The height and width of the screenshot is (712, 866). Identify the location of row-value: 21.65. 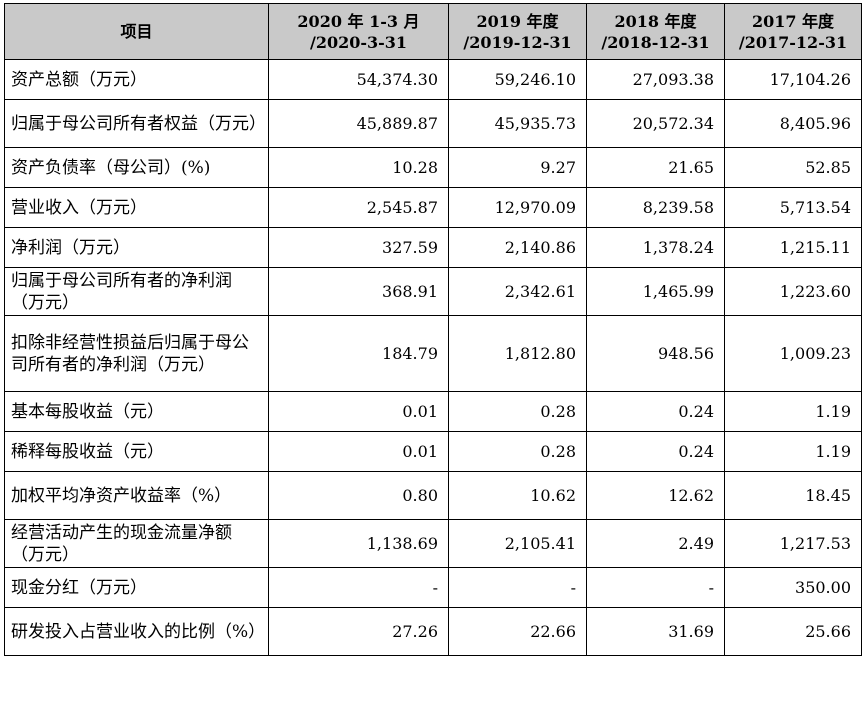
(655, 167).